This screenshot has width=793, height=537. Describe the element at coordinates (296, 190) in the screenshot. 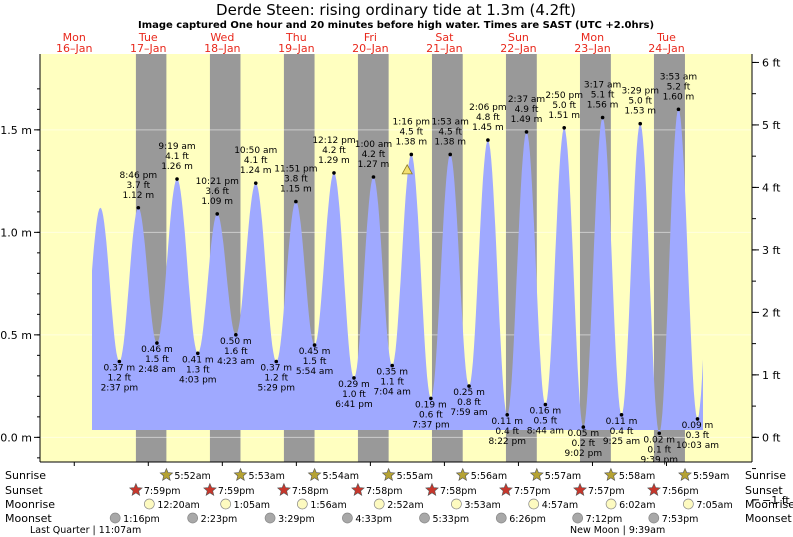

I see `tide-label: 1.15 m` at that location.